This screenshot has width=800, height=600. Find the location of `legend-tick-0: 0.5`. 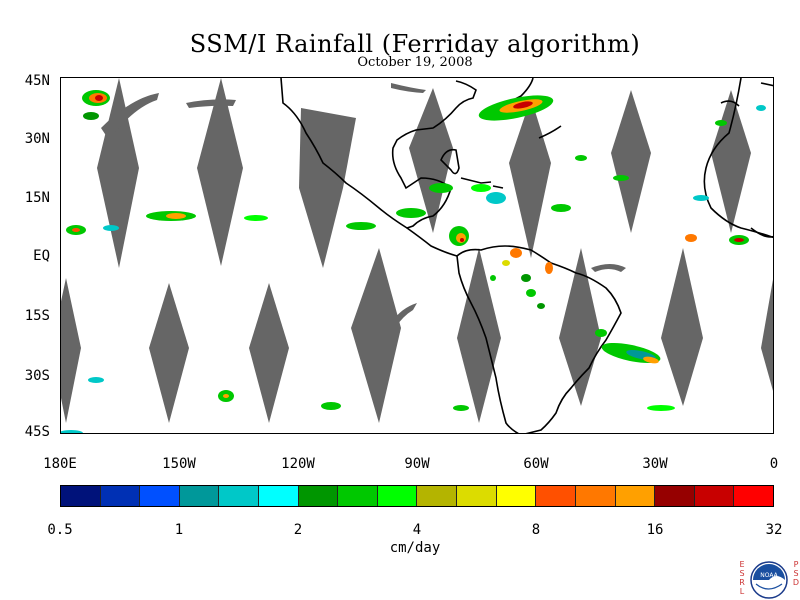

legend-tick-0: 0.5 is located at coordinates (60, 530).